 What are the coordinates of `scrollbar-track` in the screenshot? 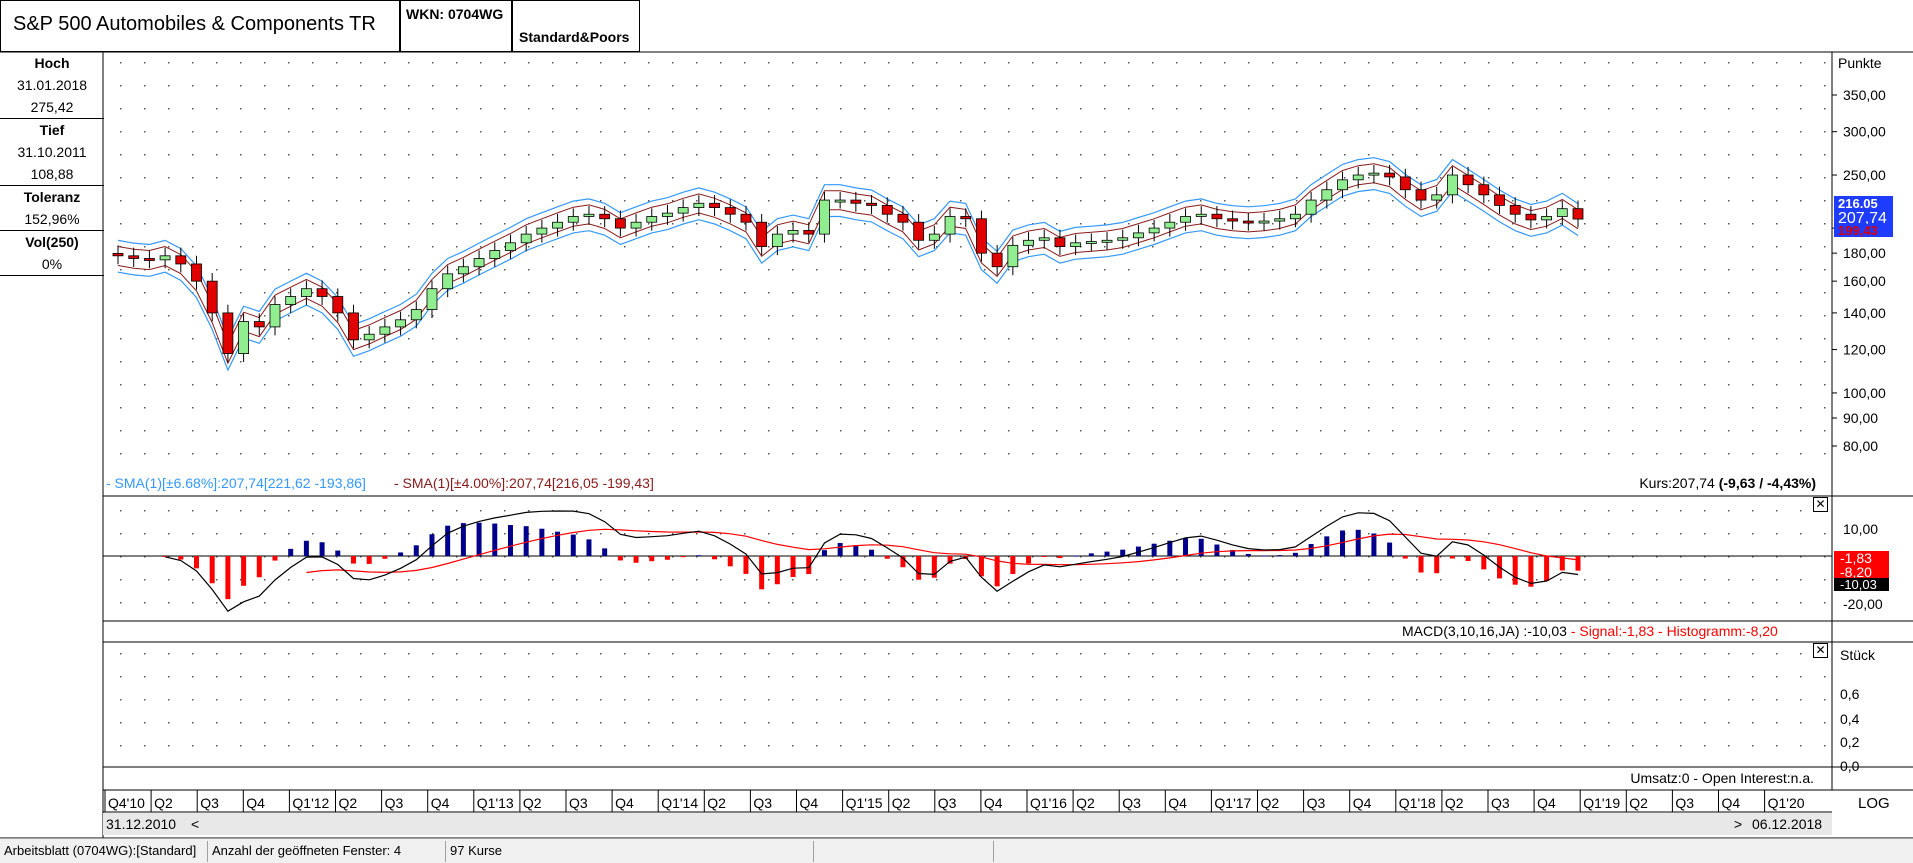 It's located at (967, 824).